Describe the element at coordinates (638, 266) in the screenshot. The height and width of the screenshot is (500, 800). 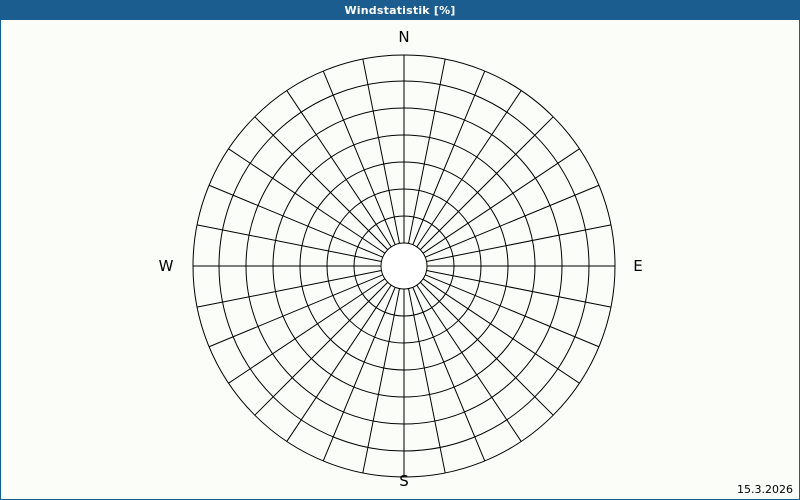
I see `compass-label-east: E` at that location.